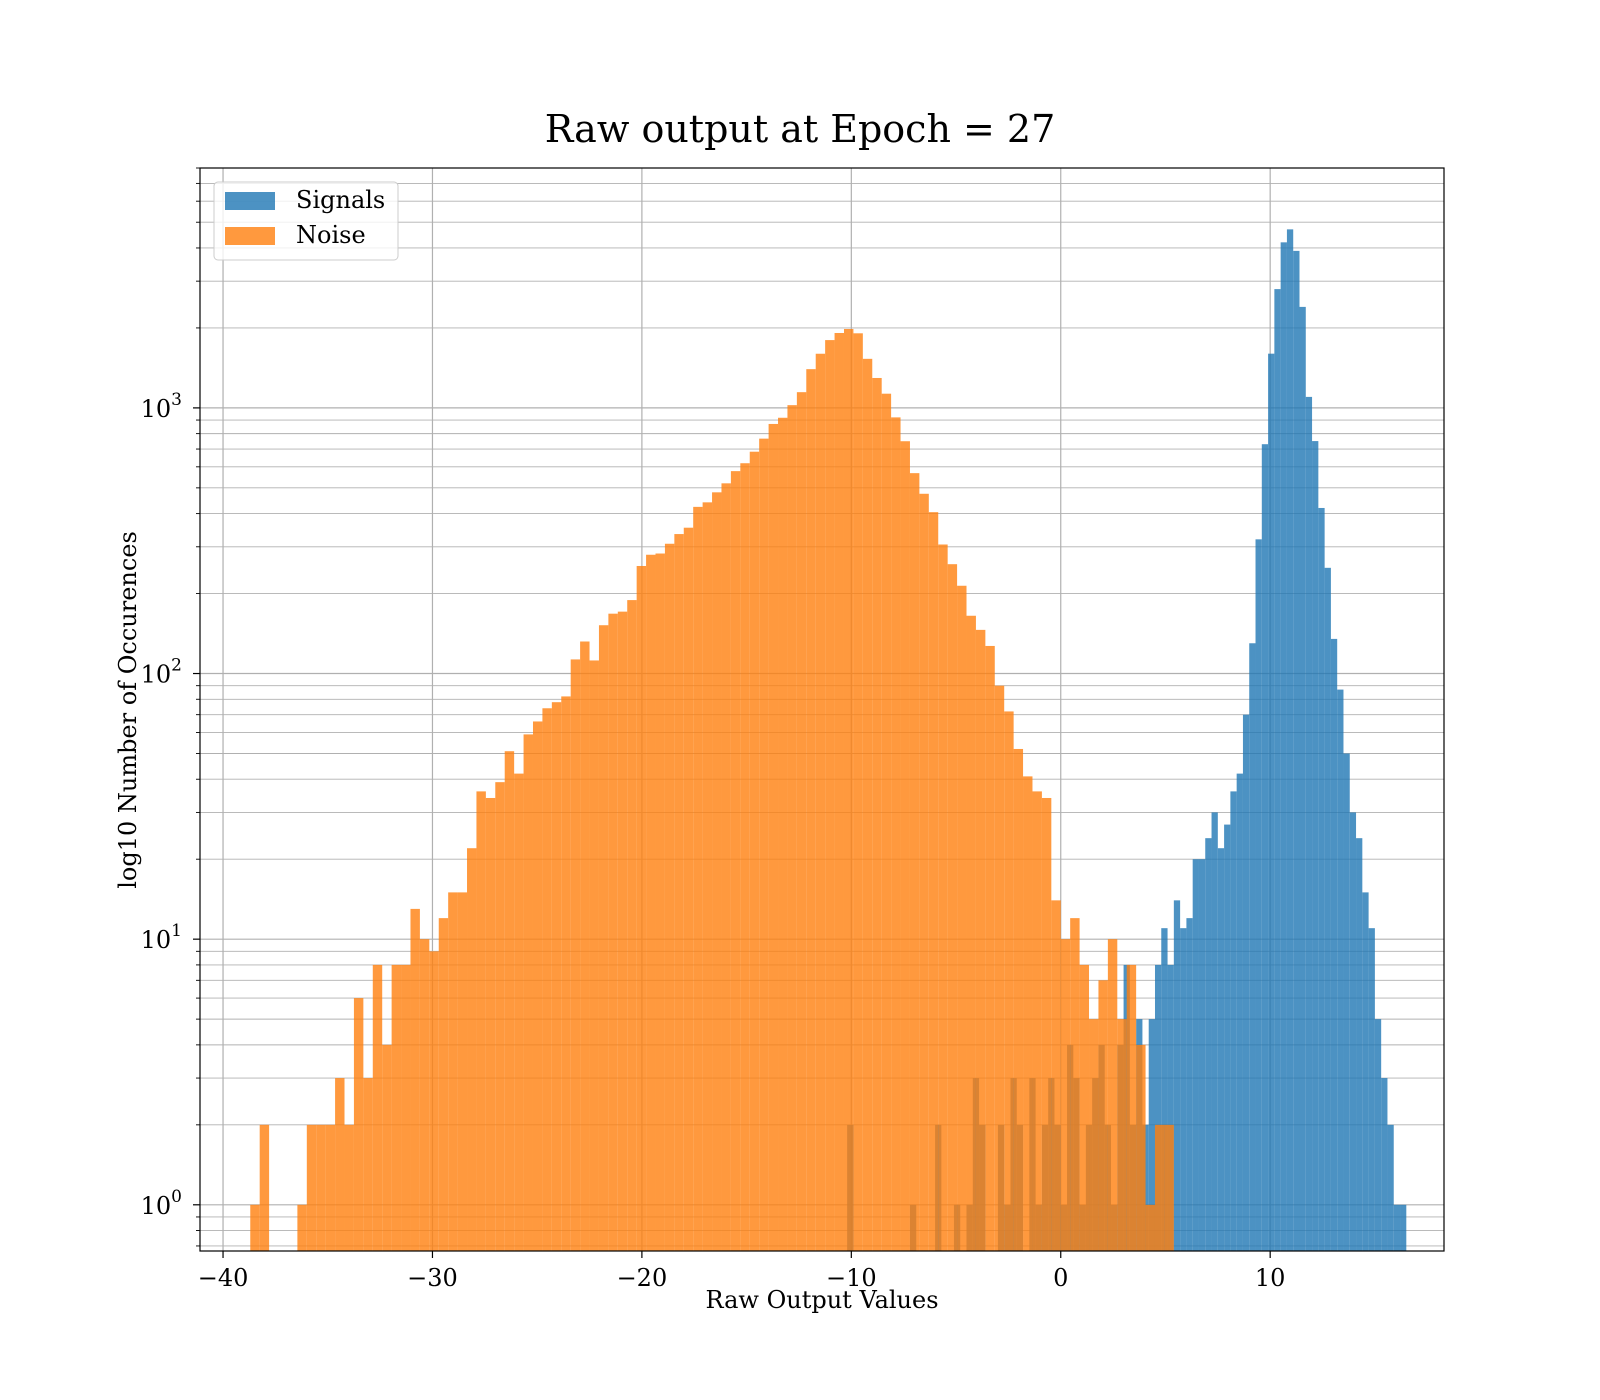  What do you see at coordinates (128, 710) in the screenshot?
I see `y-axis-label: log10 Number of Occurences` at bounding box center [128, 710].